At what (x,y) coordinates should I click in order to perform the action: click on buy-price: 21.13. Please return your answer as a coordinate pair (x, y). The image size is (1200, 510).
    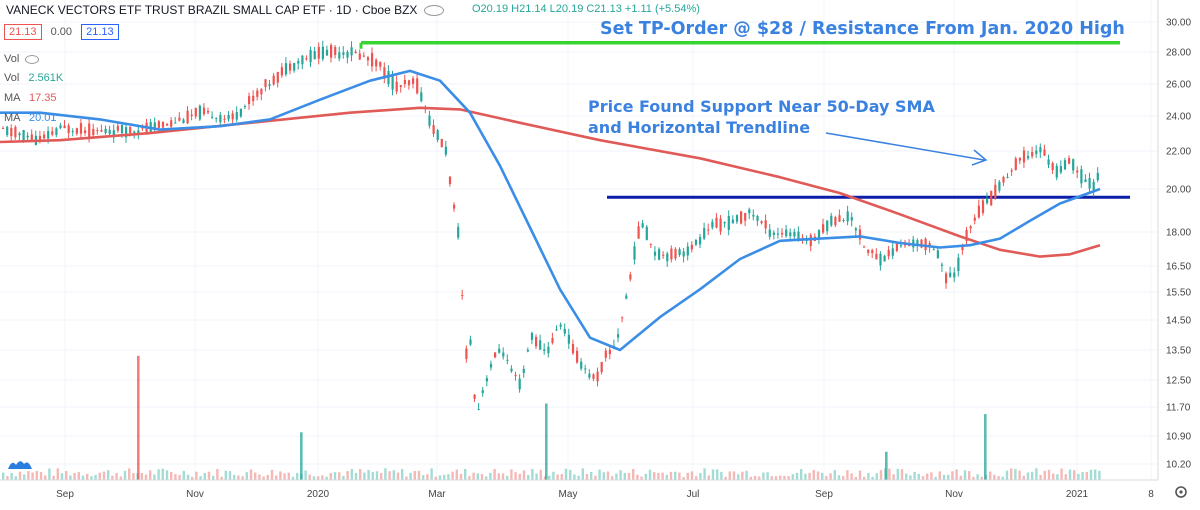
    Looking at the image, I should click on (100, 32).